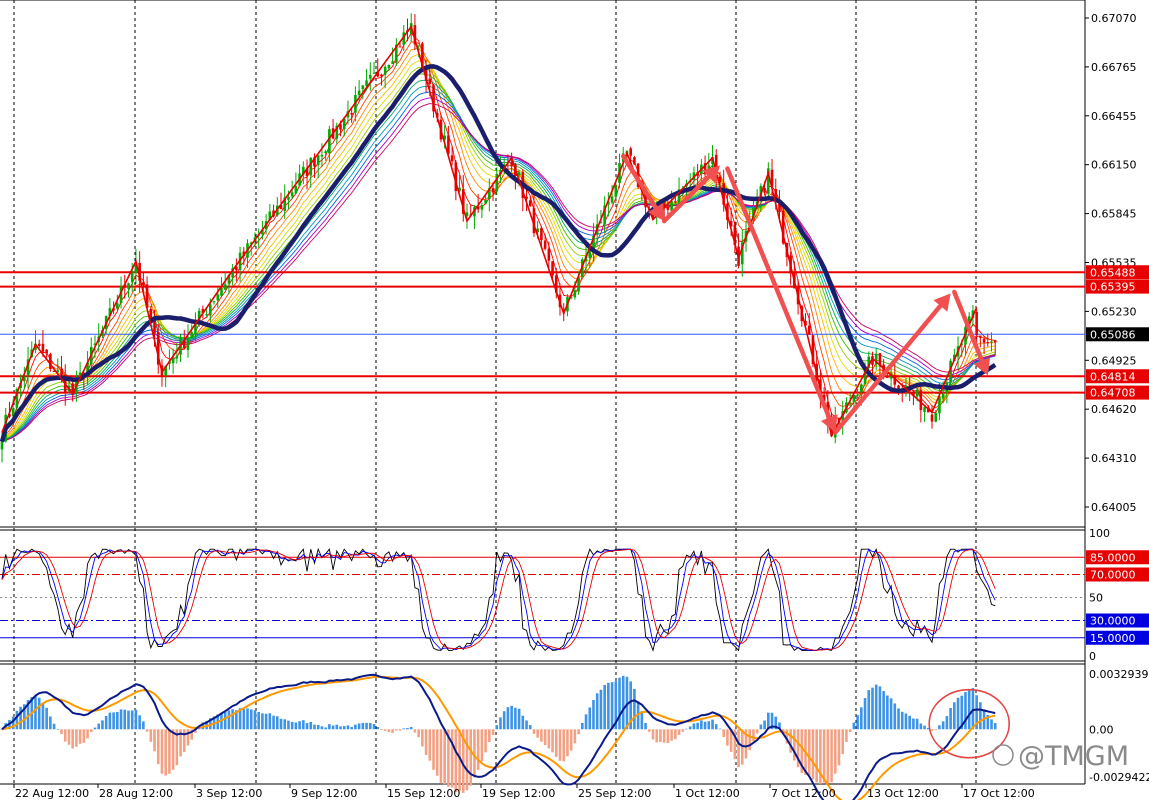  I want to click on stochastic-level-label-box, so click(1117, 637).